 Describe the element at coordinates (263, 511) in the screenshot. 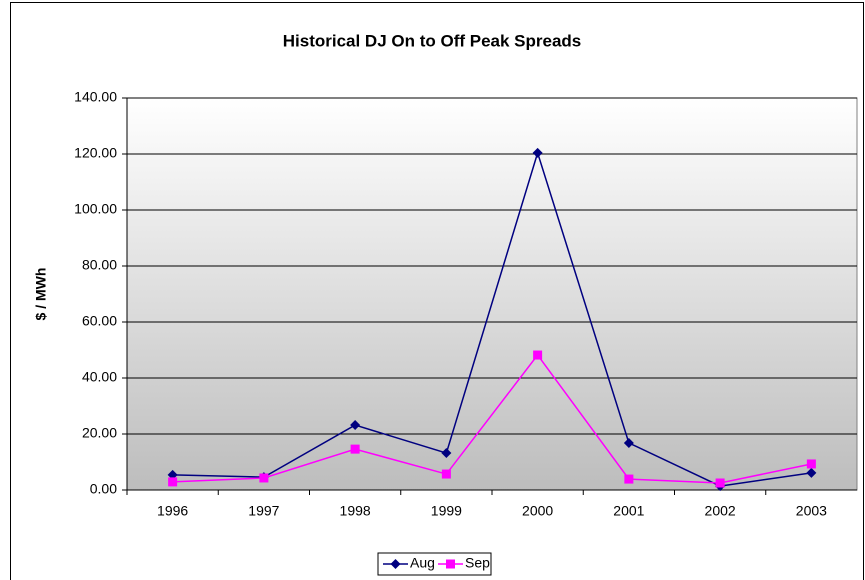

I see `x-tick-label: 1997` at that location.